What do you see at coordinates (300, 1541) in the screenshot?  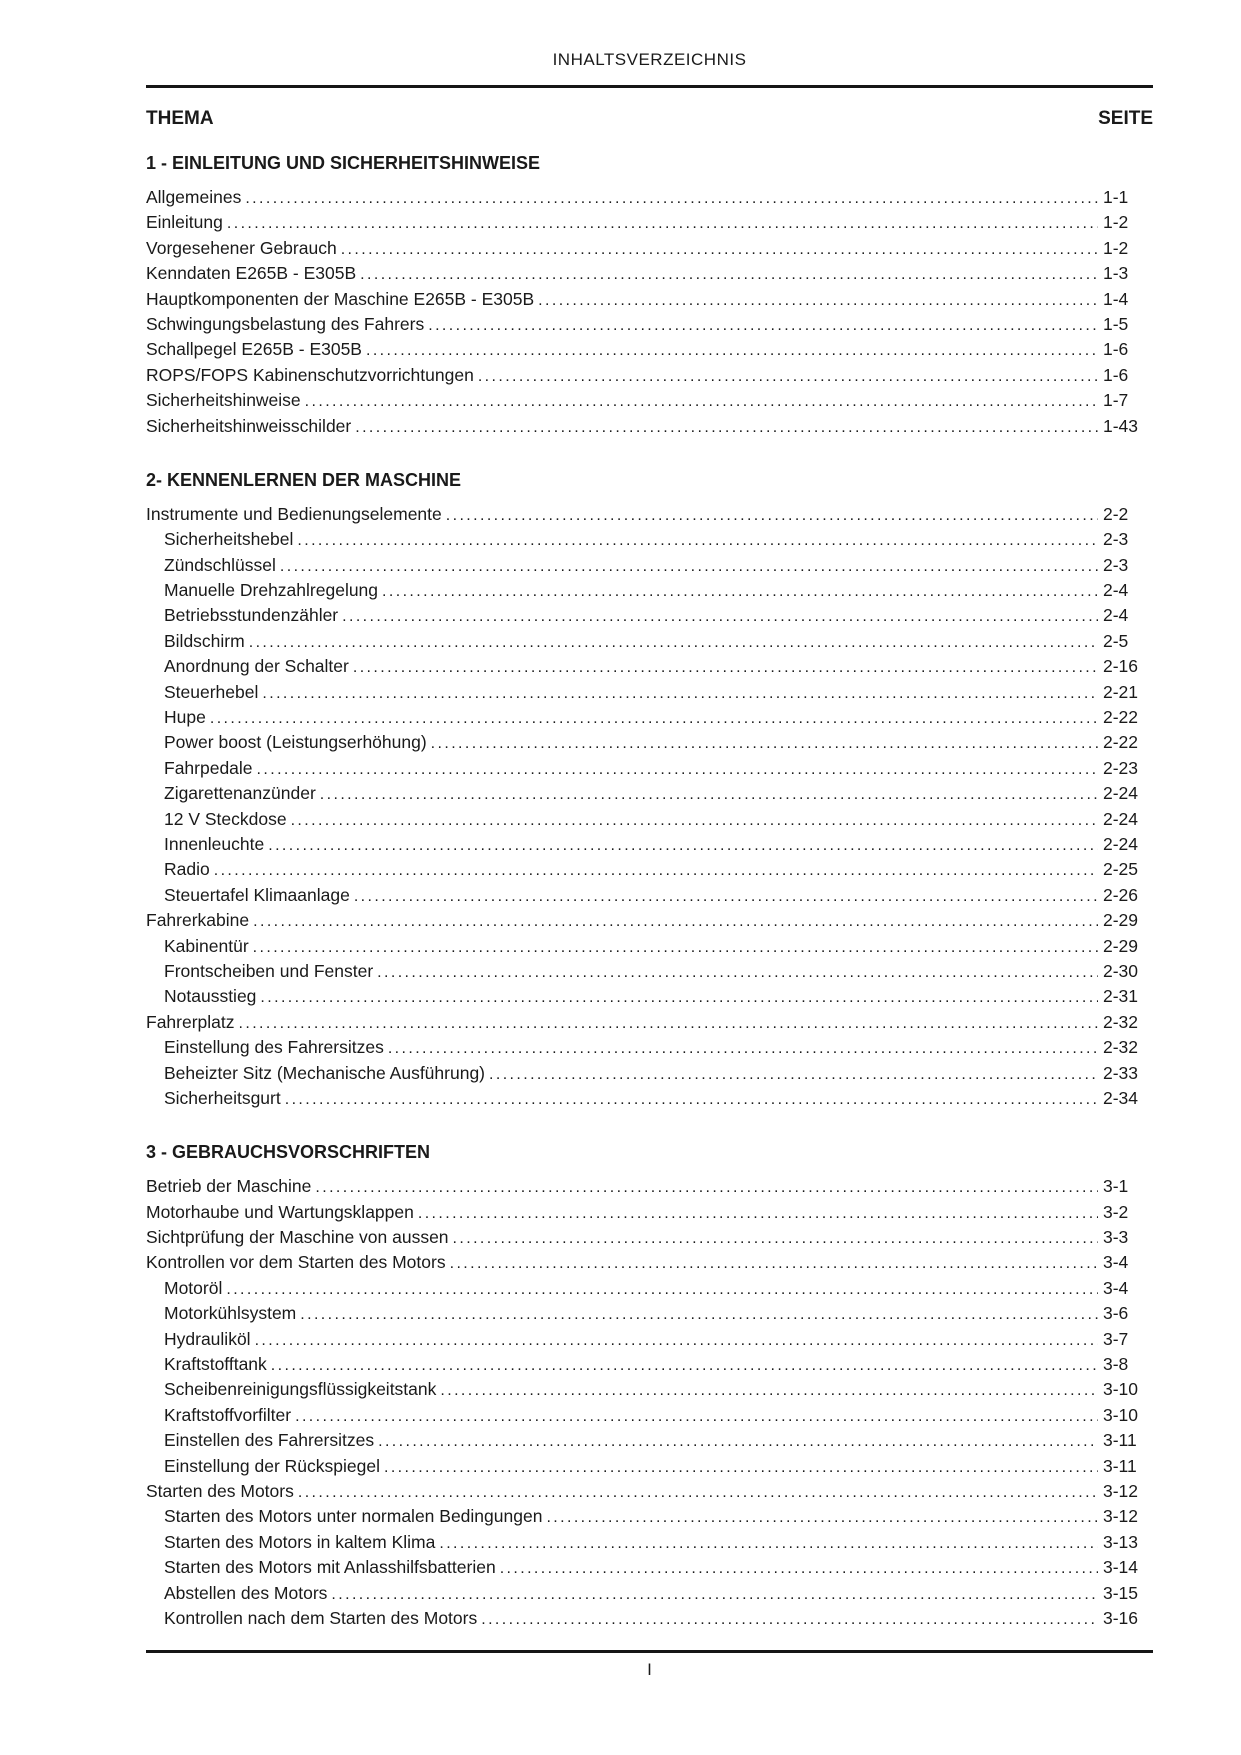 I see `toc-entry-label: Starten des Motors in kaltem Klima` at bounding box center [300, 1541].